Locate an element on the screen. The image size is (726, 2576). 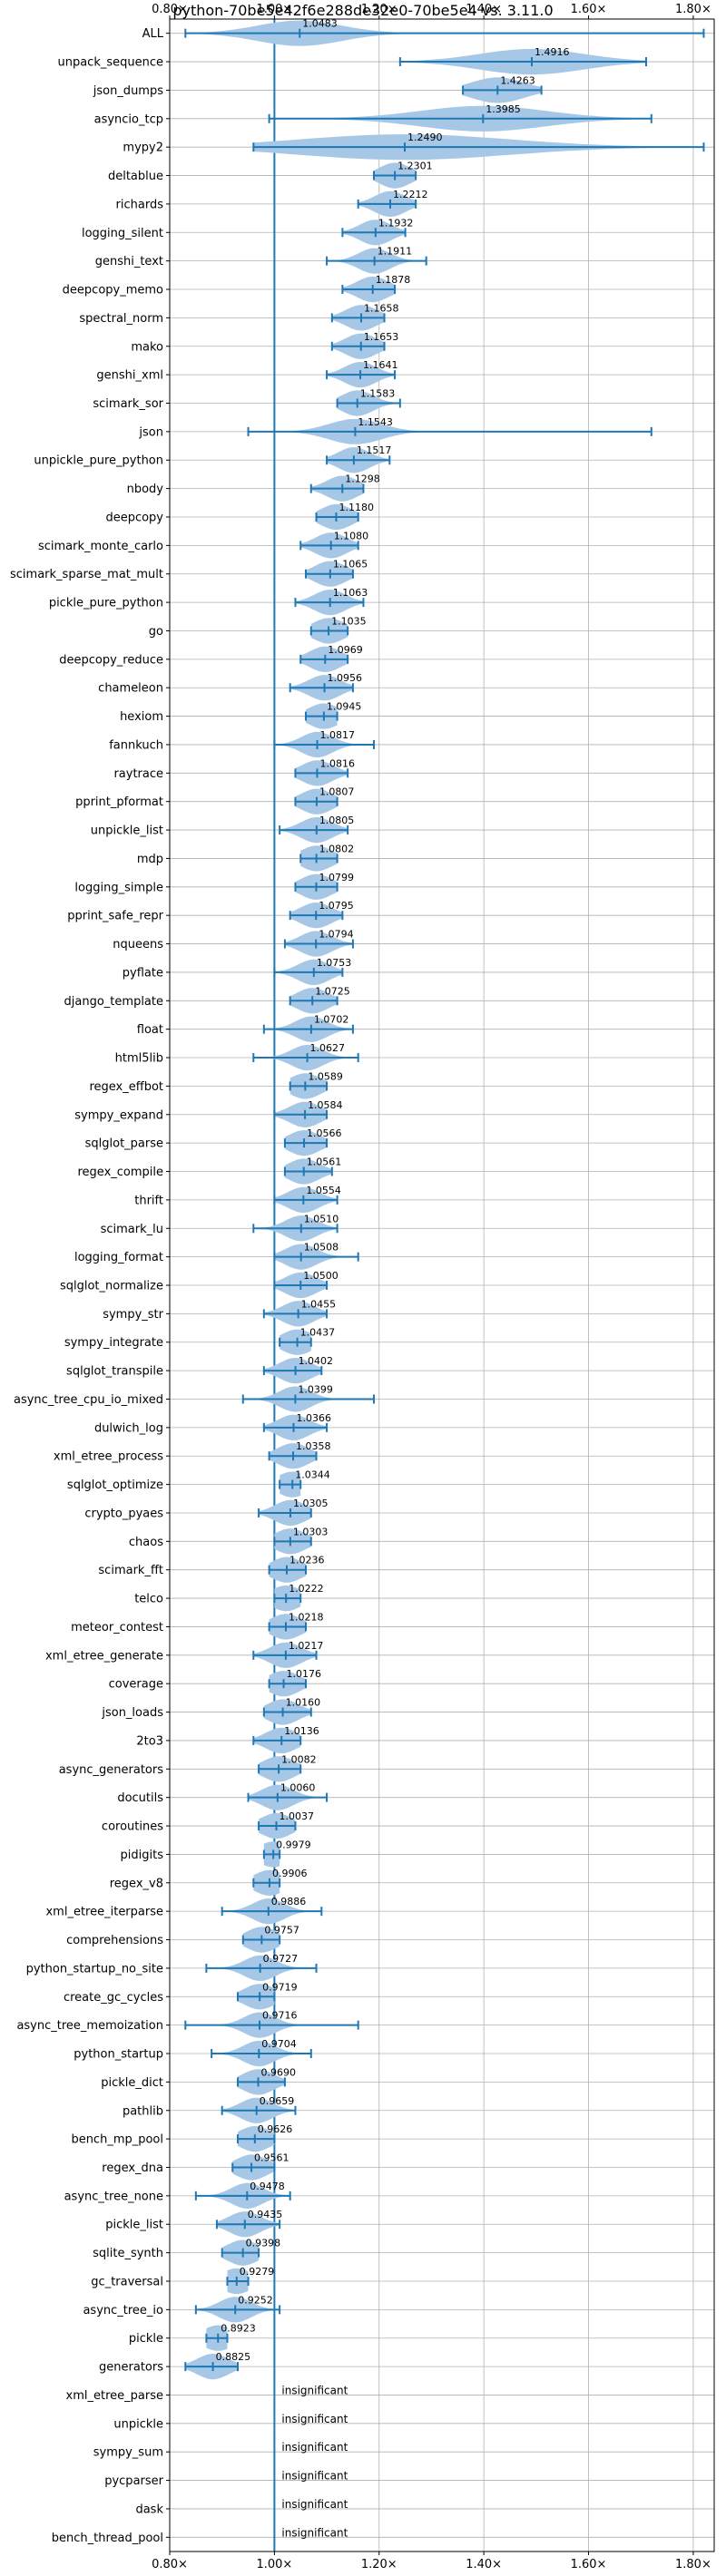
value-label: 1.0236 is located at coordinates (307, 1560).